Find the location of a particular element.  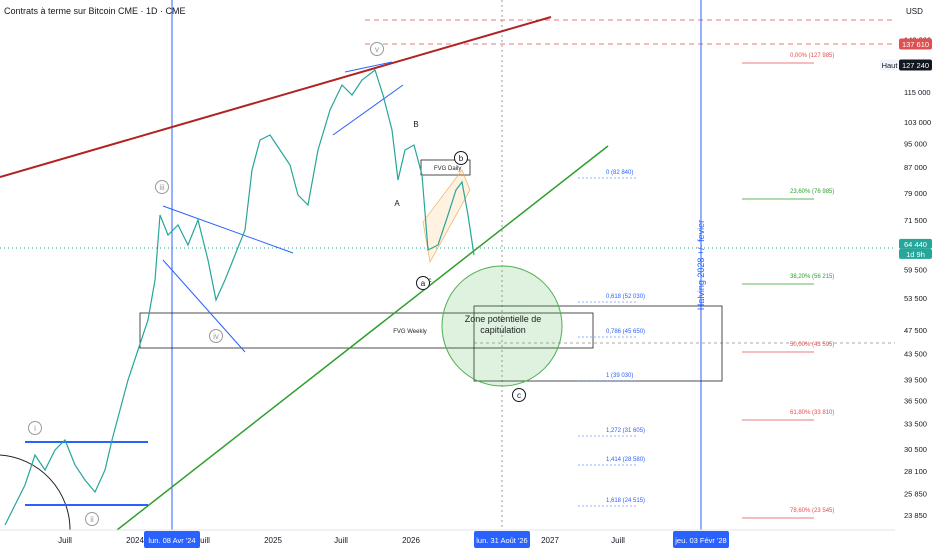

fvg-weekly-box is located at coordinates (366, 330).